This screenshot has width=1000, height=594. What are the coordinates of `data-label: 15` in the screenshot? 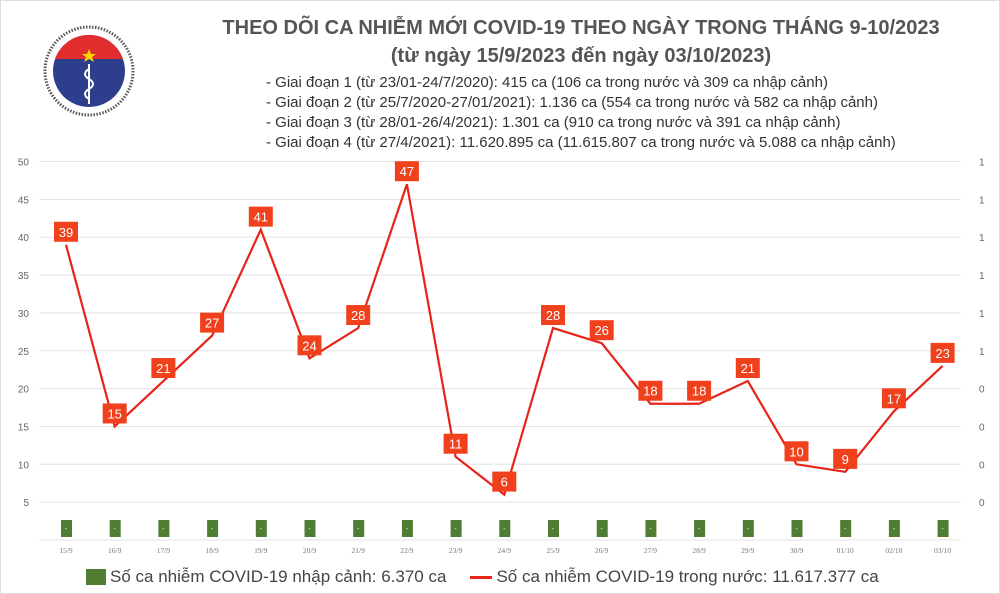 It's located at (114, 413).